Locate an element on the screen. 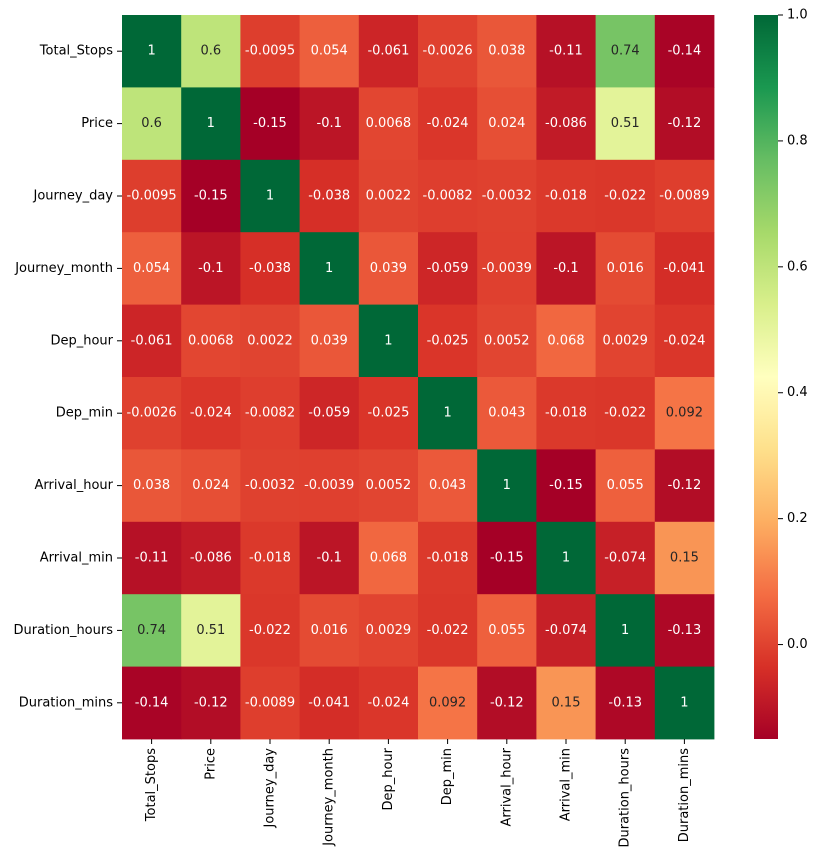 The height and width of the screenshot is (865, 830). x-tick-label: Arrival_min is located at coordinates (566, 784).